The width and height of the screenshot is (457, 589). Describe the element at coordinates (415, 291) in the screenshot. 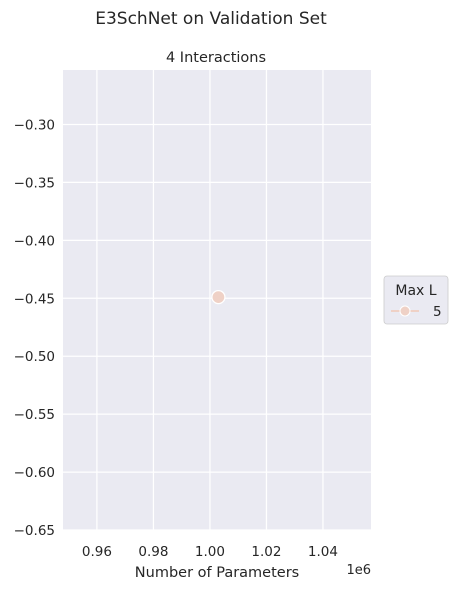

I see `legend-title: Max L` at that location.